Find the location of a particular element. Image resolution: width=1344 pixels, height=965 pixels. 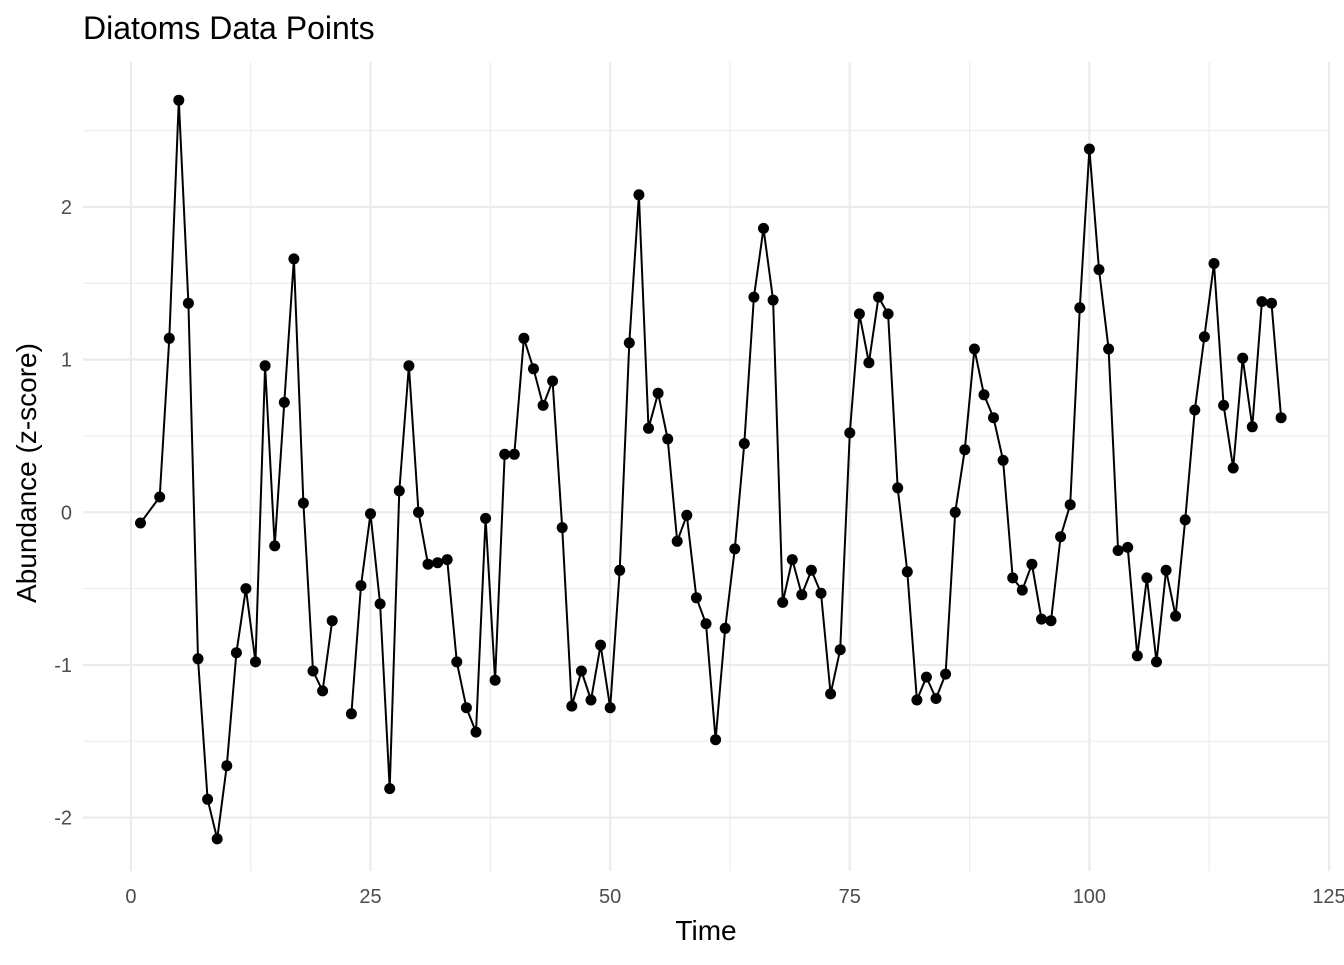

x-axis-ticks: 0 25 50 75 100 125 is located at coordinates (734, 897).